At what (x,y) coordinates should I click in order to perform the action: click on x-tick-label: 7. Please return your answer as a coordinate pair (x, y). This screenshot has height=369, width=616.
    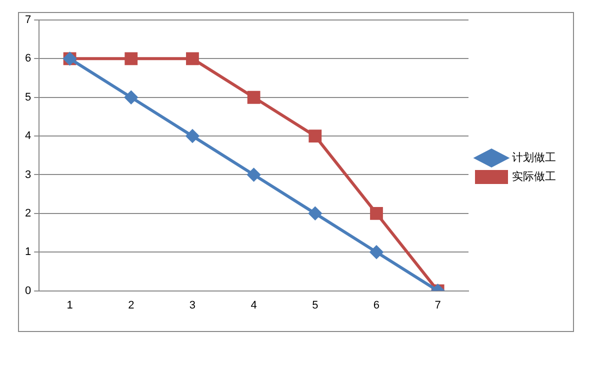
    Looking at the image, I should click on (437, 305).